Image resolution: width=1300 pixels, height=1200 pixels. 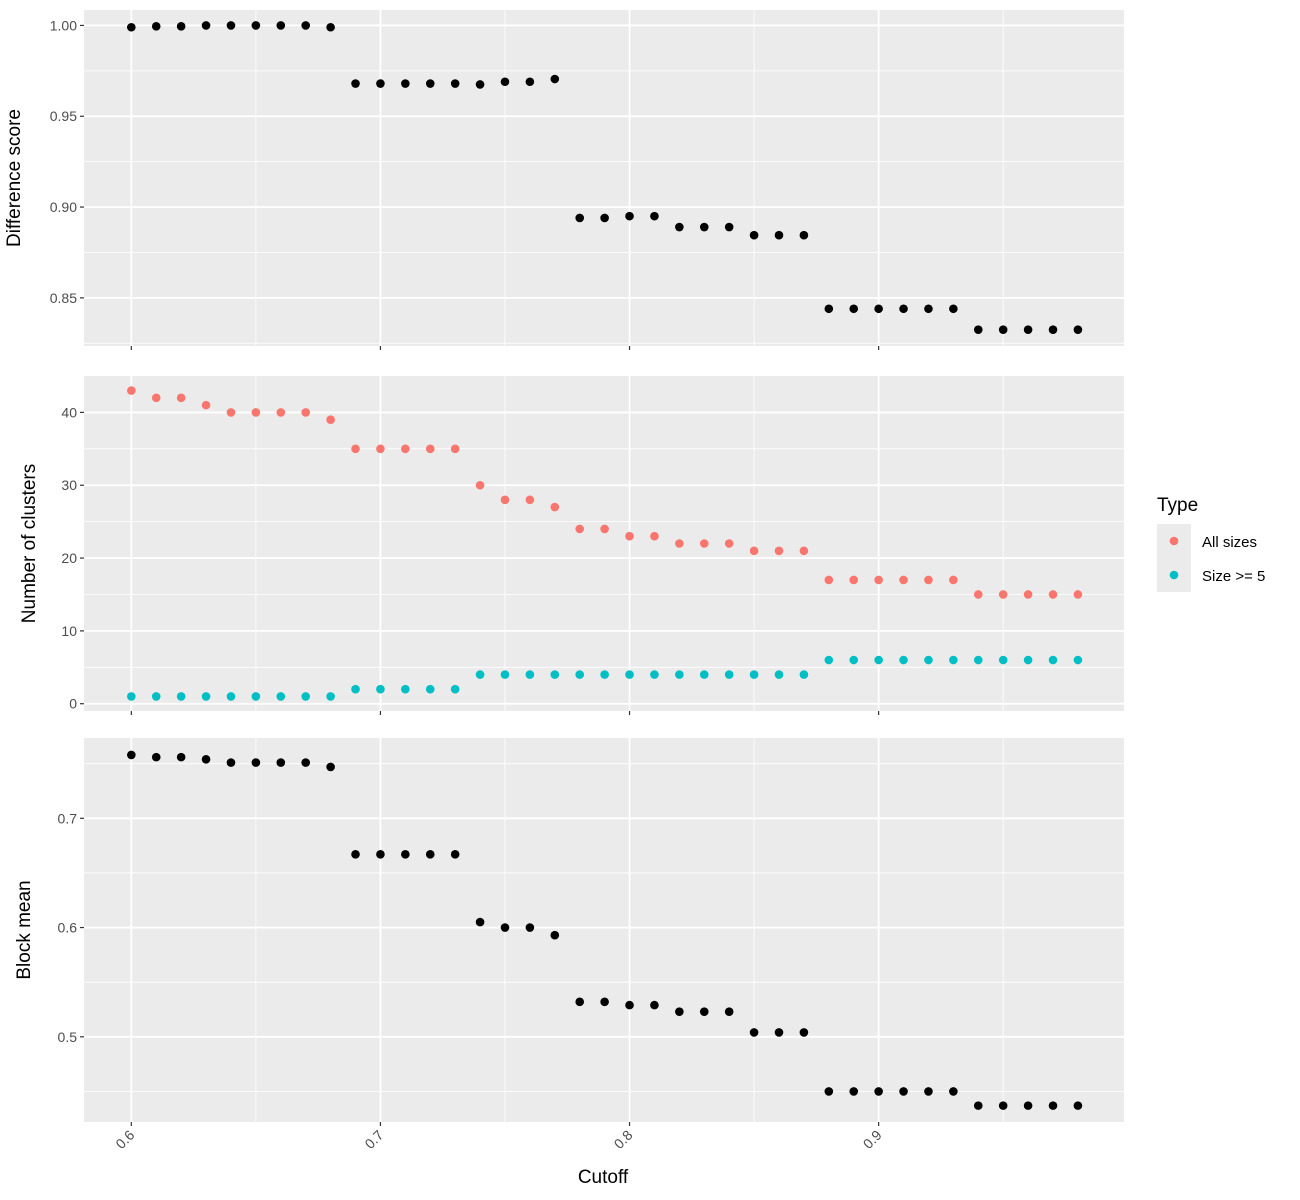 I want to click on legend: Type All sizes Size >= 5, so click(x=1211, y=543).